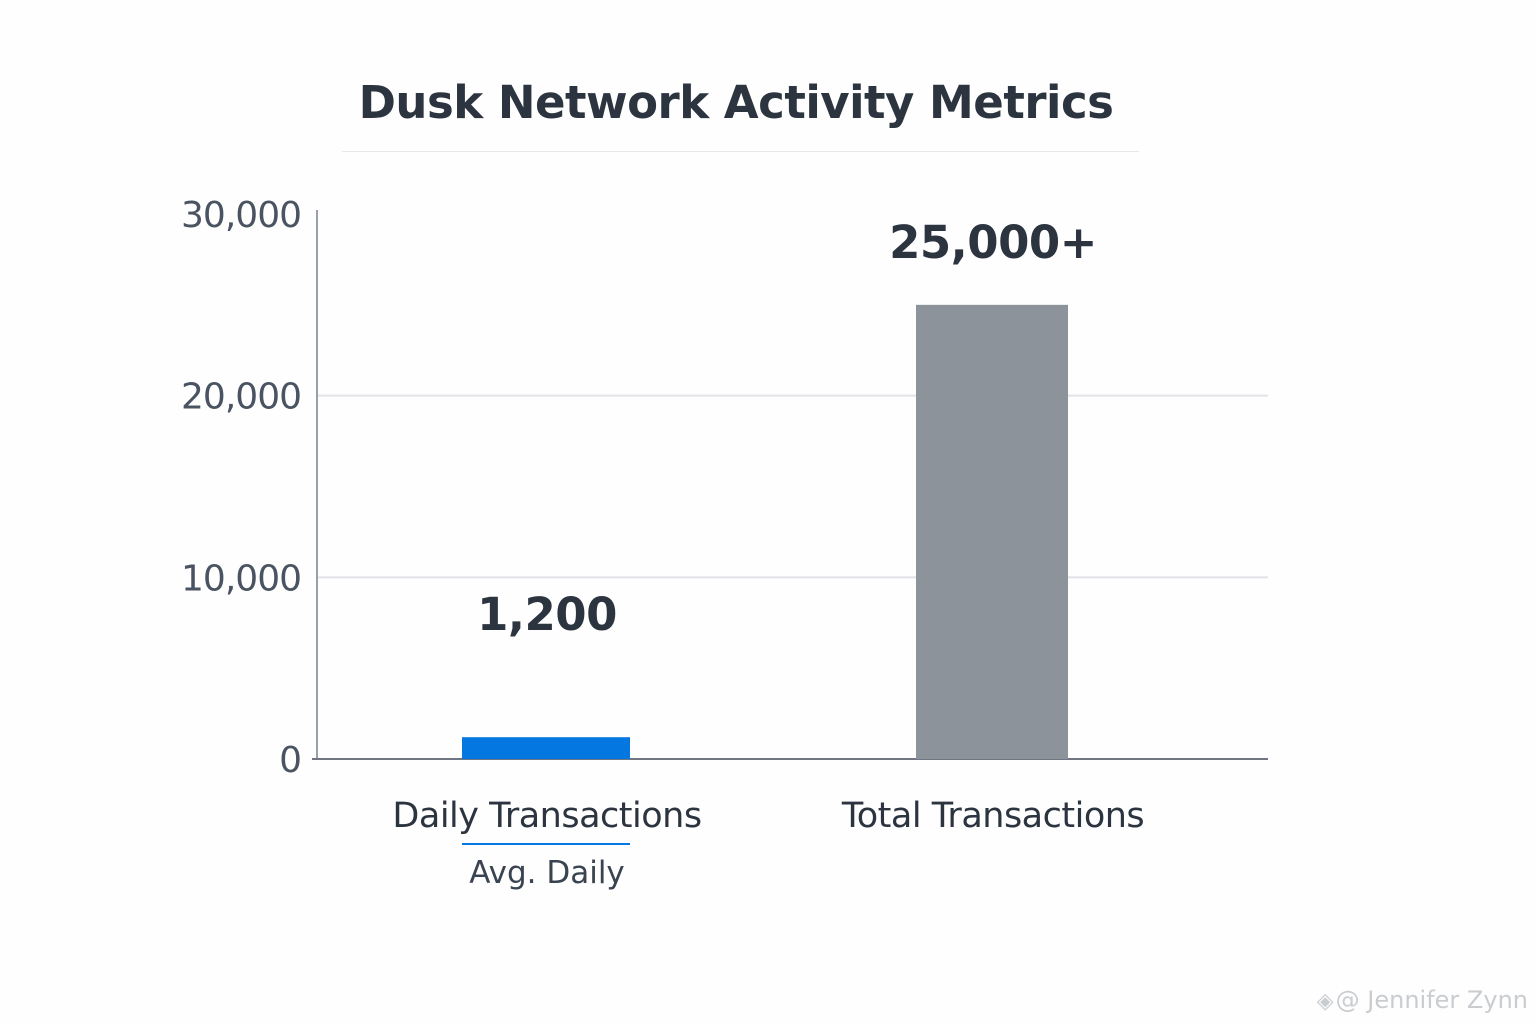  Describe the element at coordinates (993, 242) in the screenshot. I see `bar-value-label: 25,000+` at that location.